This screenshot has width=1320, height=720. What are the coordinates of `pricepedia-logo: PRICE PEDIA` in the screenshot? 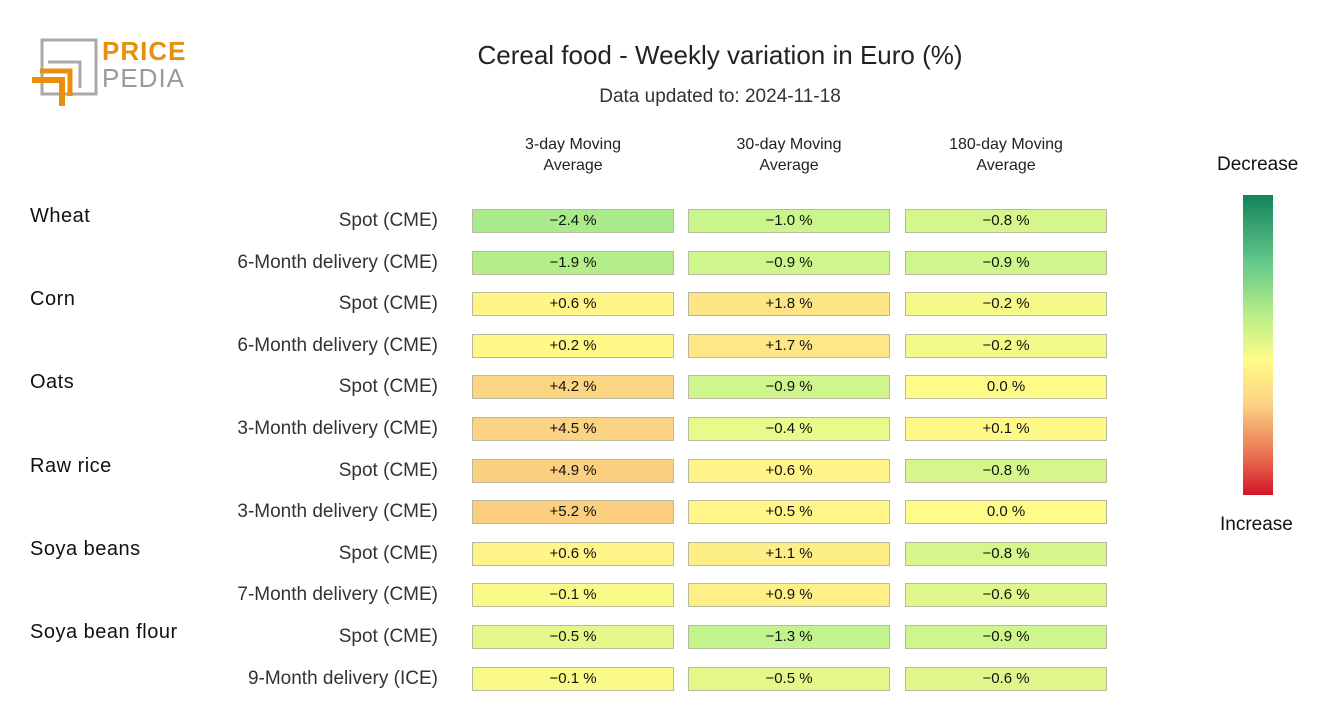 It's located at (110, 74).